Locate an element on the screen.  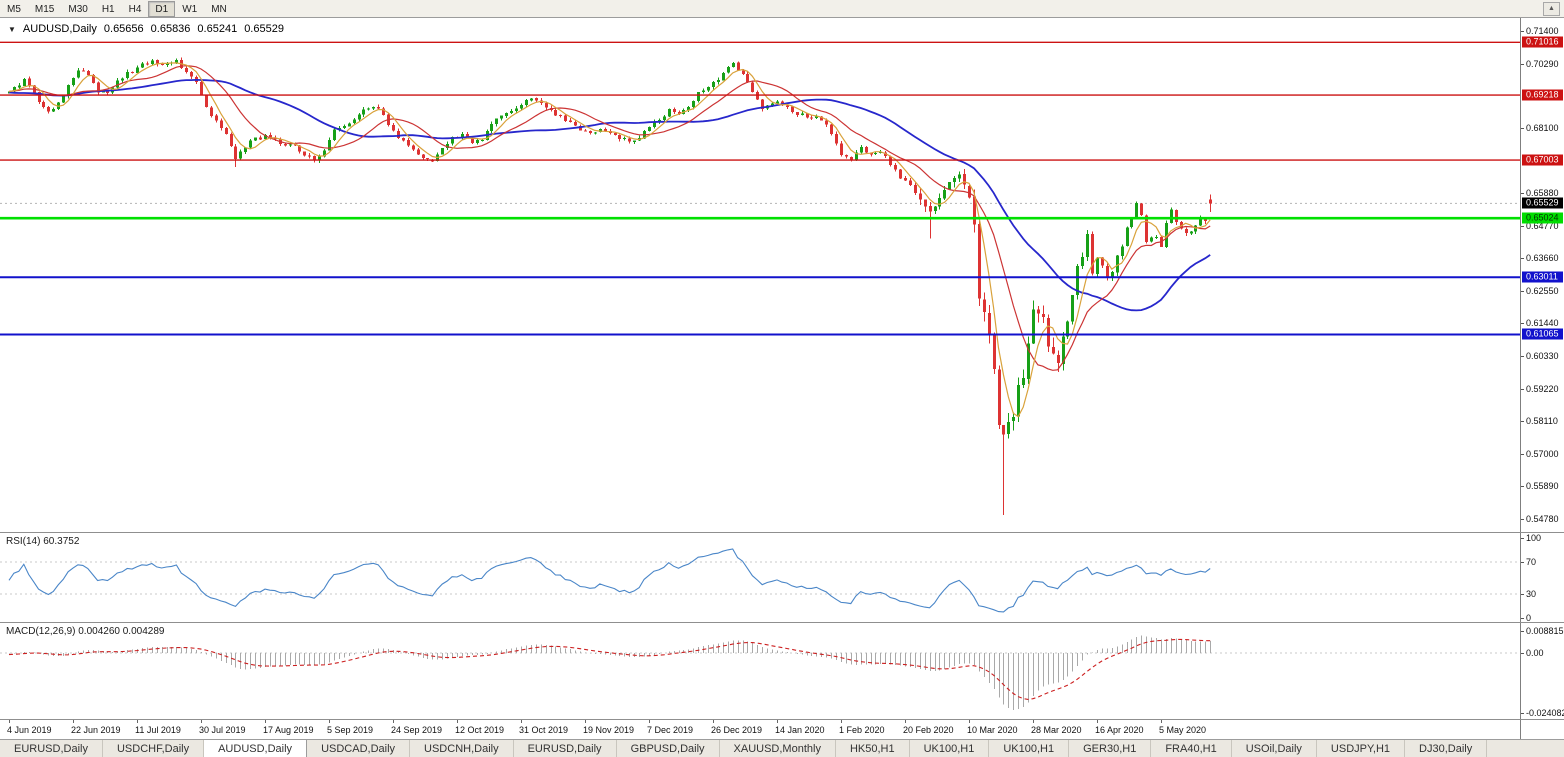
tab-usdchf-daily: USDCHF,Daily is located at coordinates (154, 748).